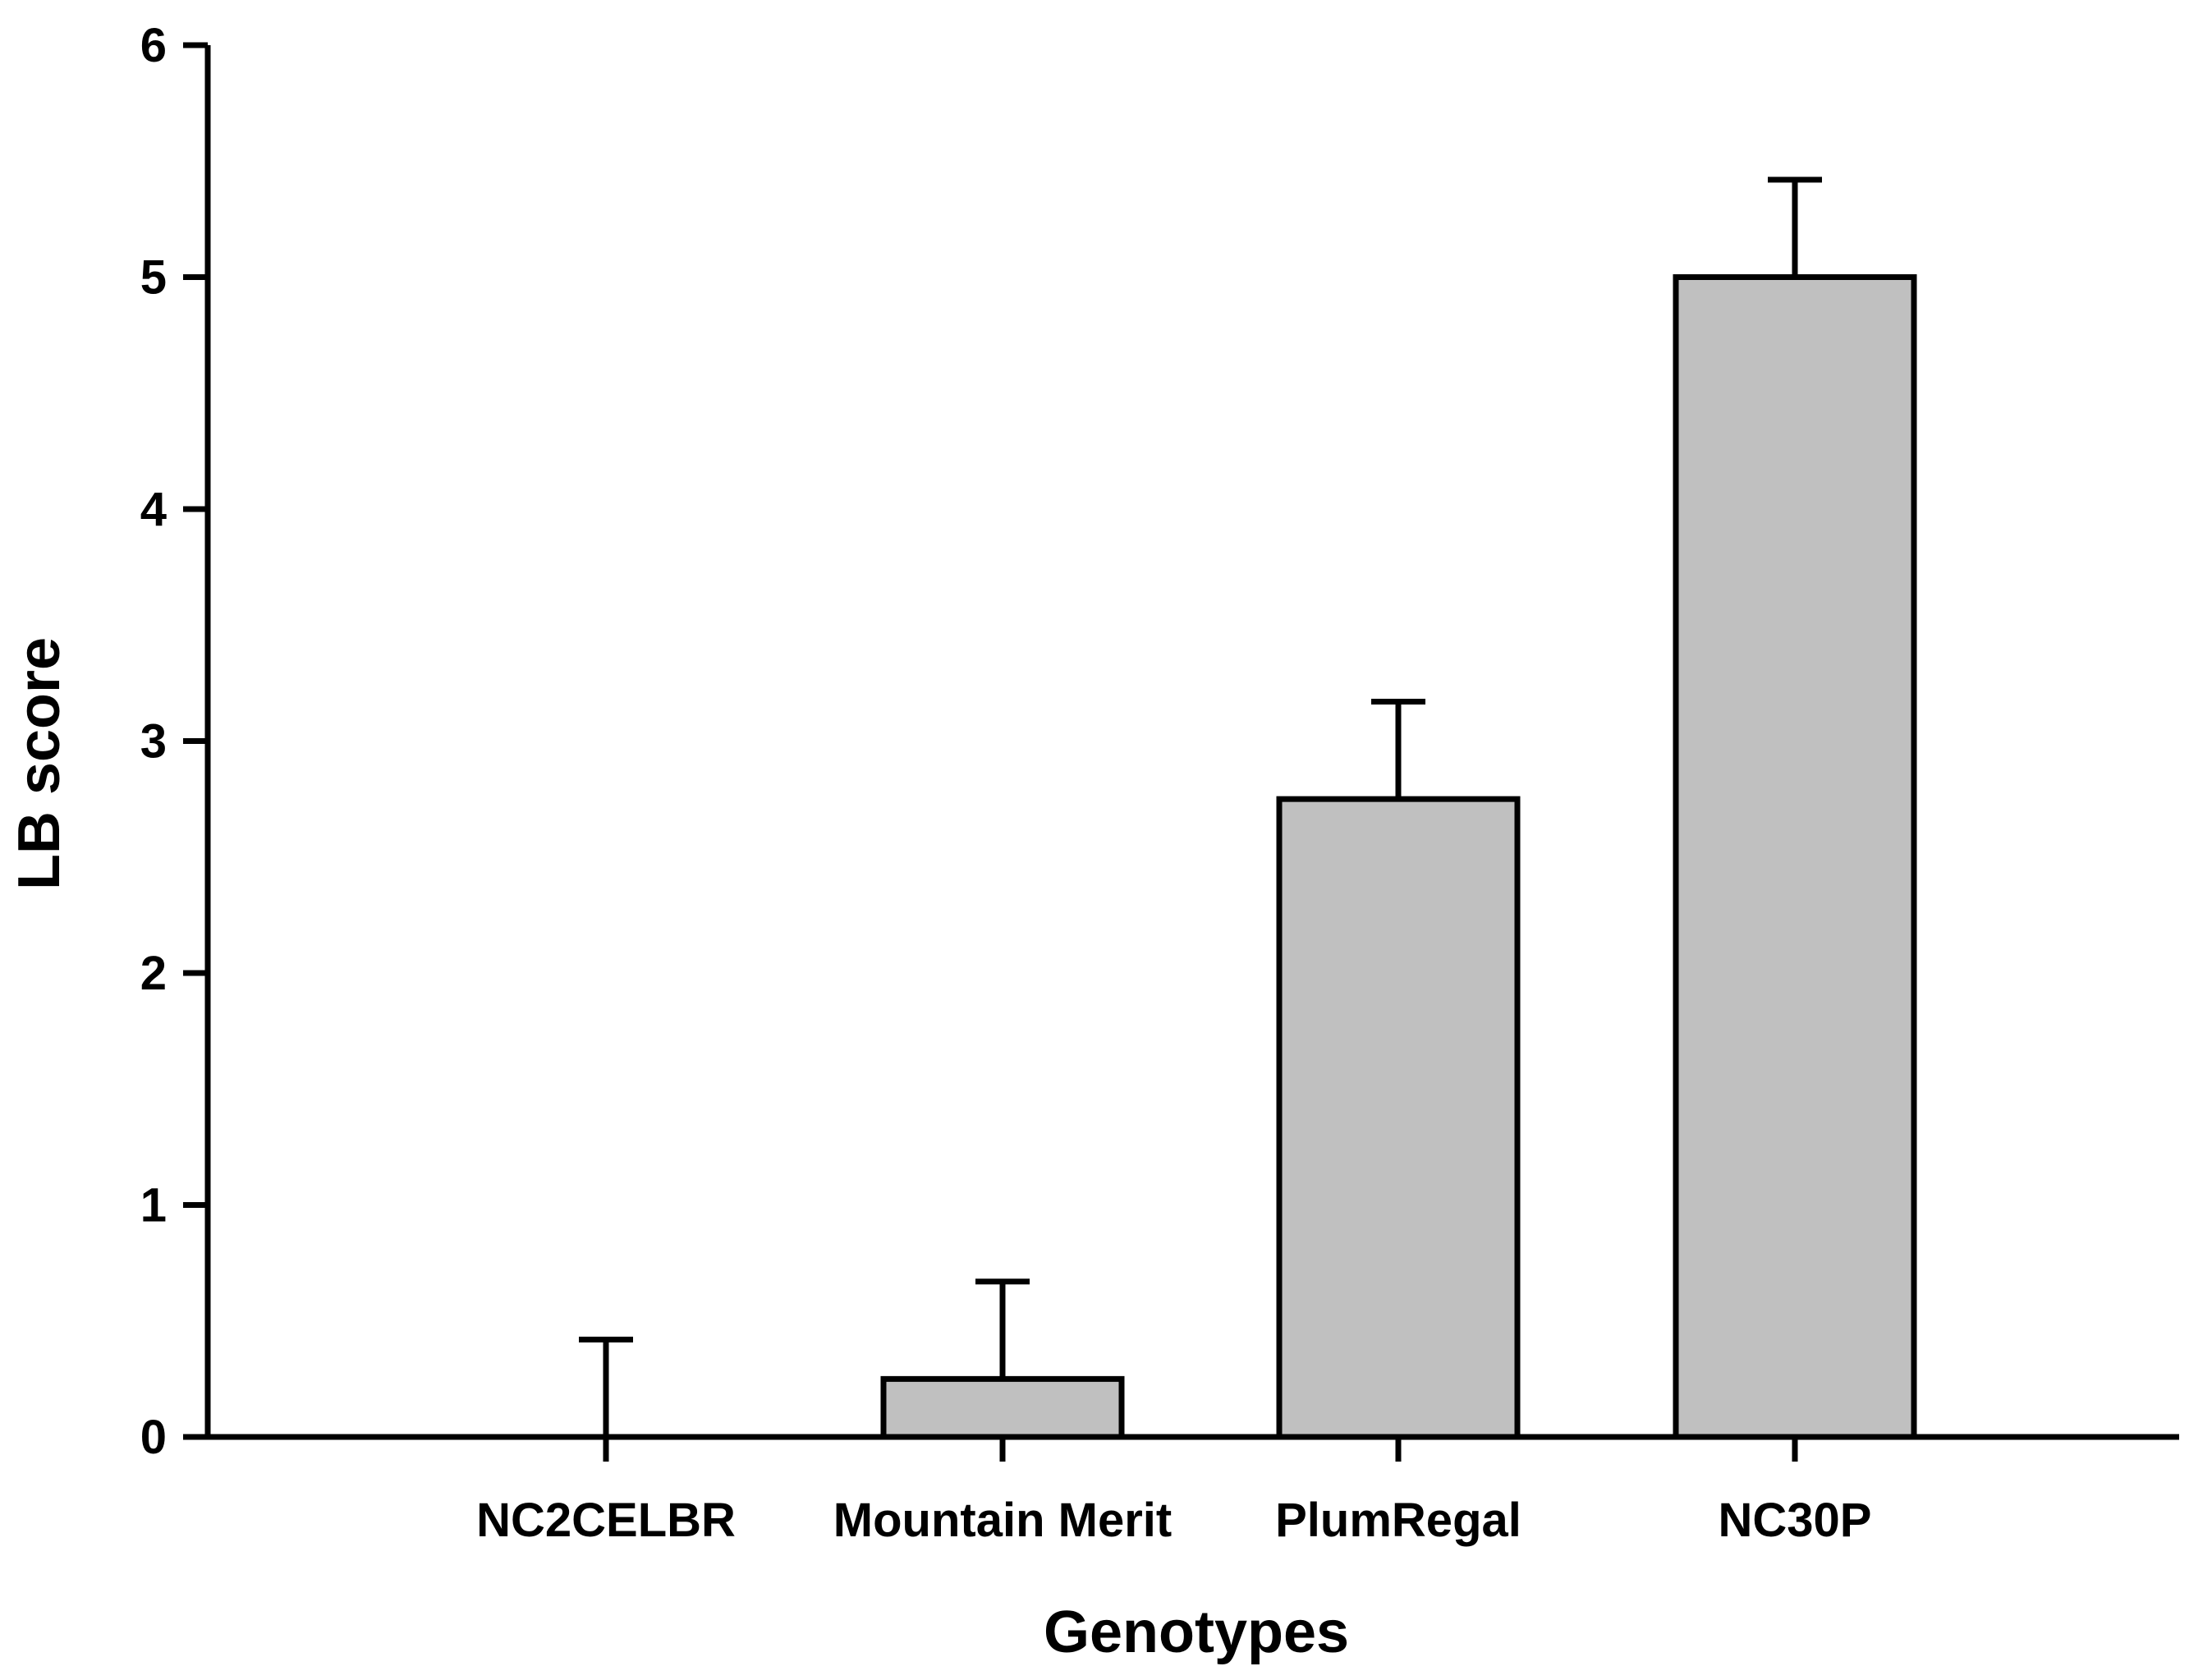  I want to click on x-tick-label: NC2CELBR, so click(606, 1520).